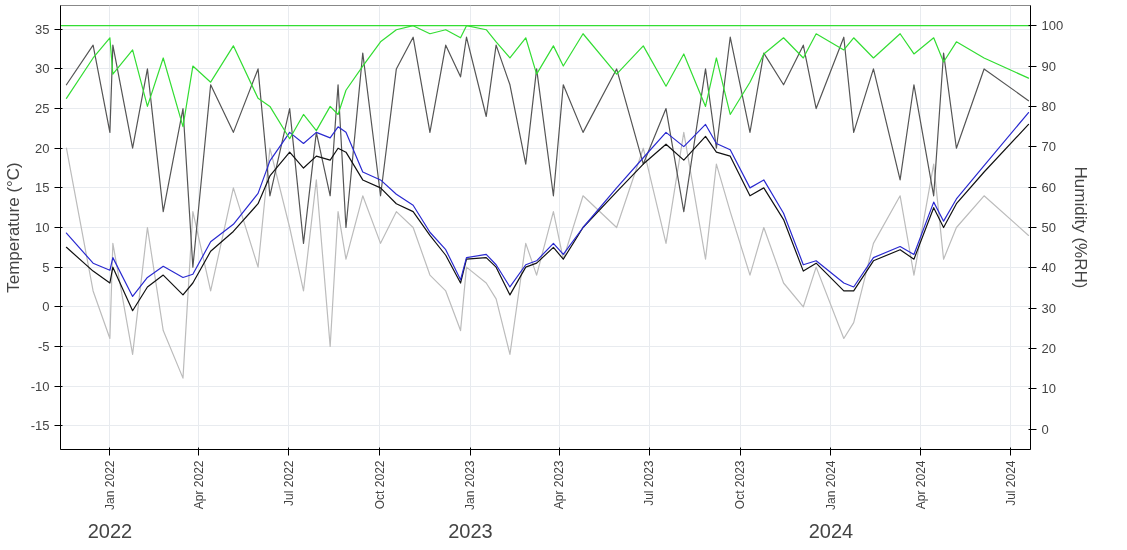  Describe the element at coordinates (42, 109) in the screenshot. I see `y-tick-label: 25` at that location.